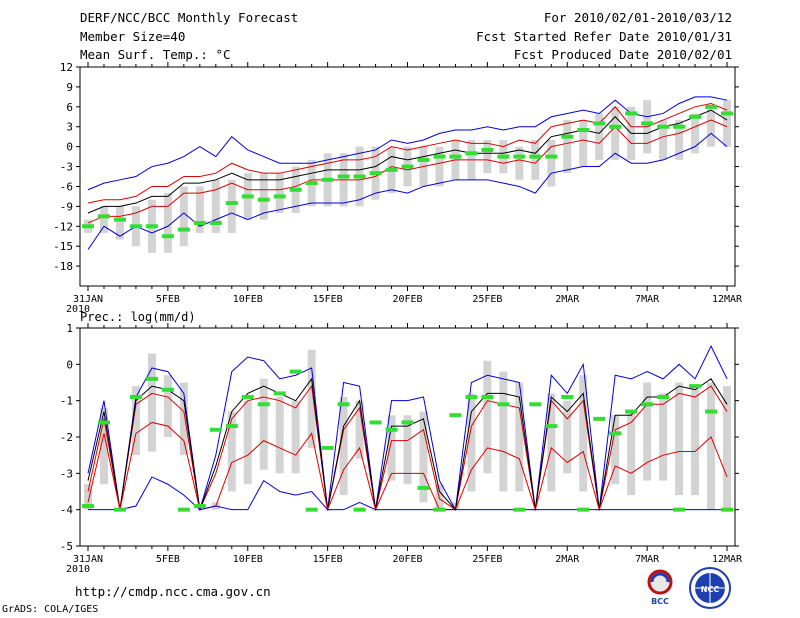 This screenshot has height=618, width=800. Describe the element at coordinates (487, 299) in the screenshot. I see `x-tick-label: 25FEB` at that location.